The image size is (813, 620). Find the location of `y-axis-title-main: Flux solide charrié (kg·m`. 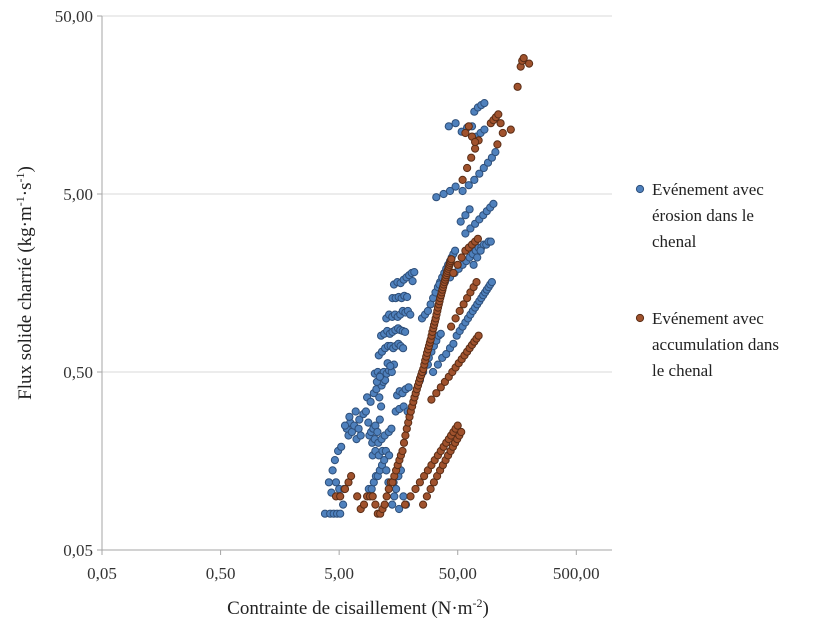

y-axis-title-main: Flux solide charrié (kg·m is located at coordinates (25, 303).